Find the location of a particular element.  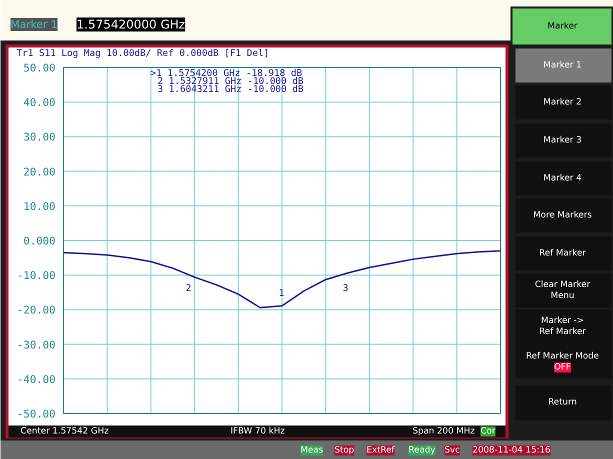

text: Svc is located at coordinates (452, 451).